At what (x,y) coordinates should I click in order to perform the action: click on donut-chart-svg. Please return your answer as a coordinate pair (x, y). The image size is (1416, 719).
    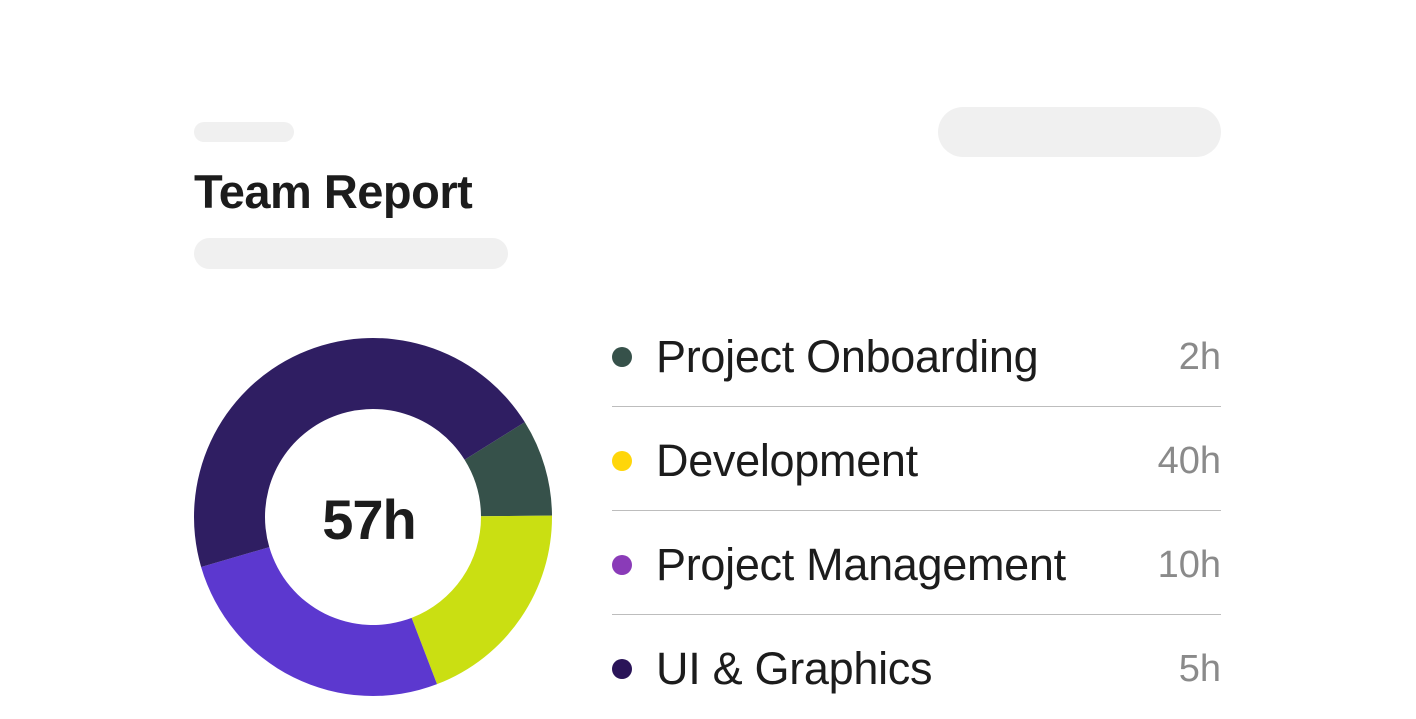
    Looking at the image, I should click on (373, 517).